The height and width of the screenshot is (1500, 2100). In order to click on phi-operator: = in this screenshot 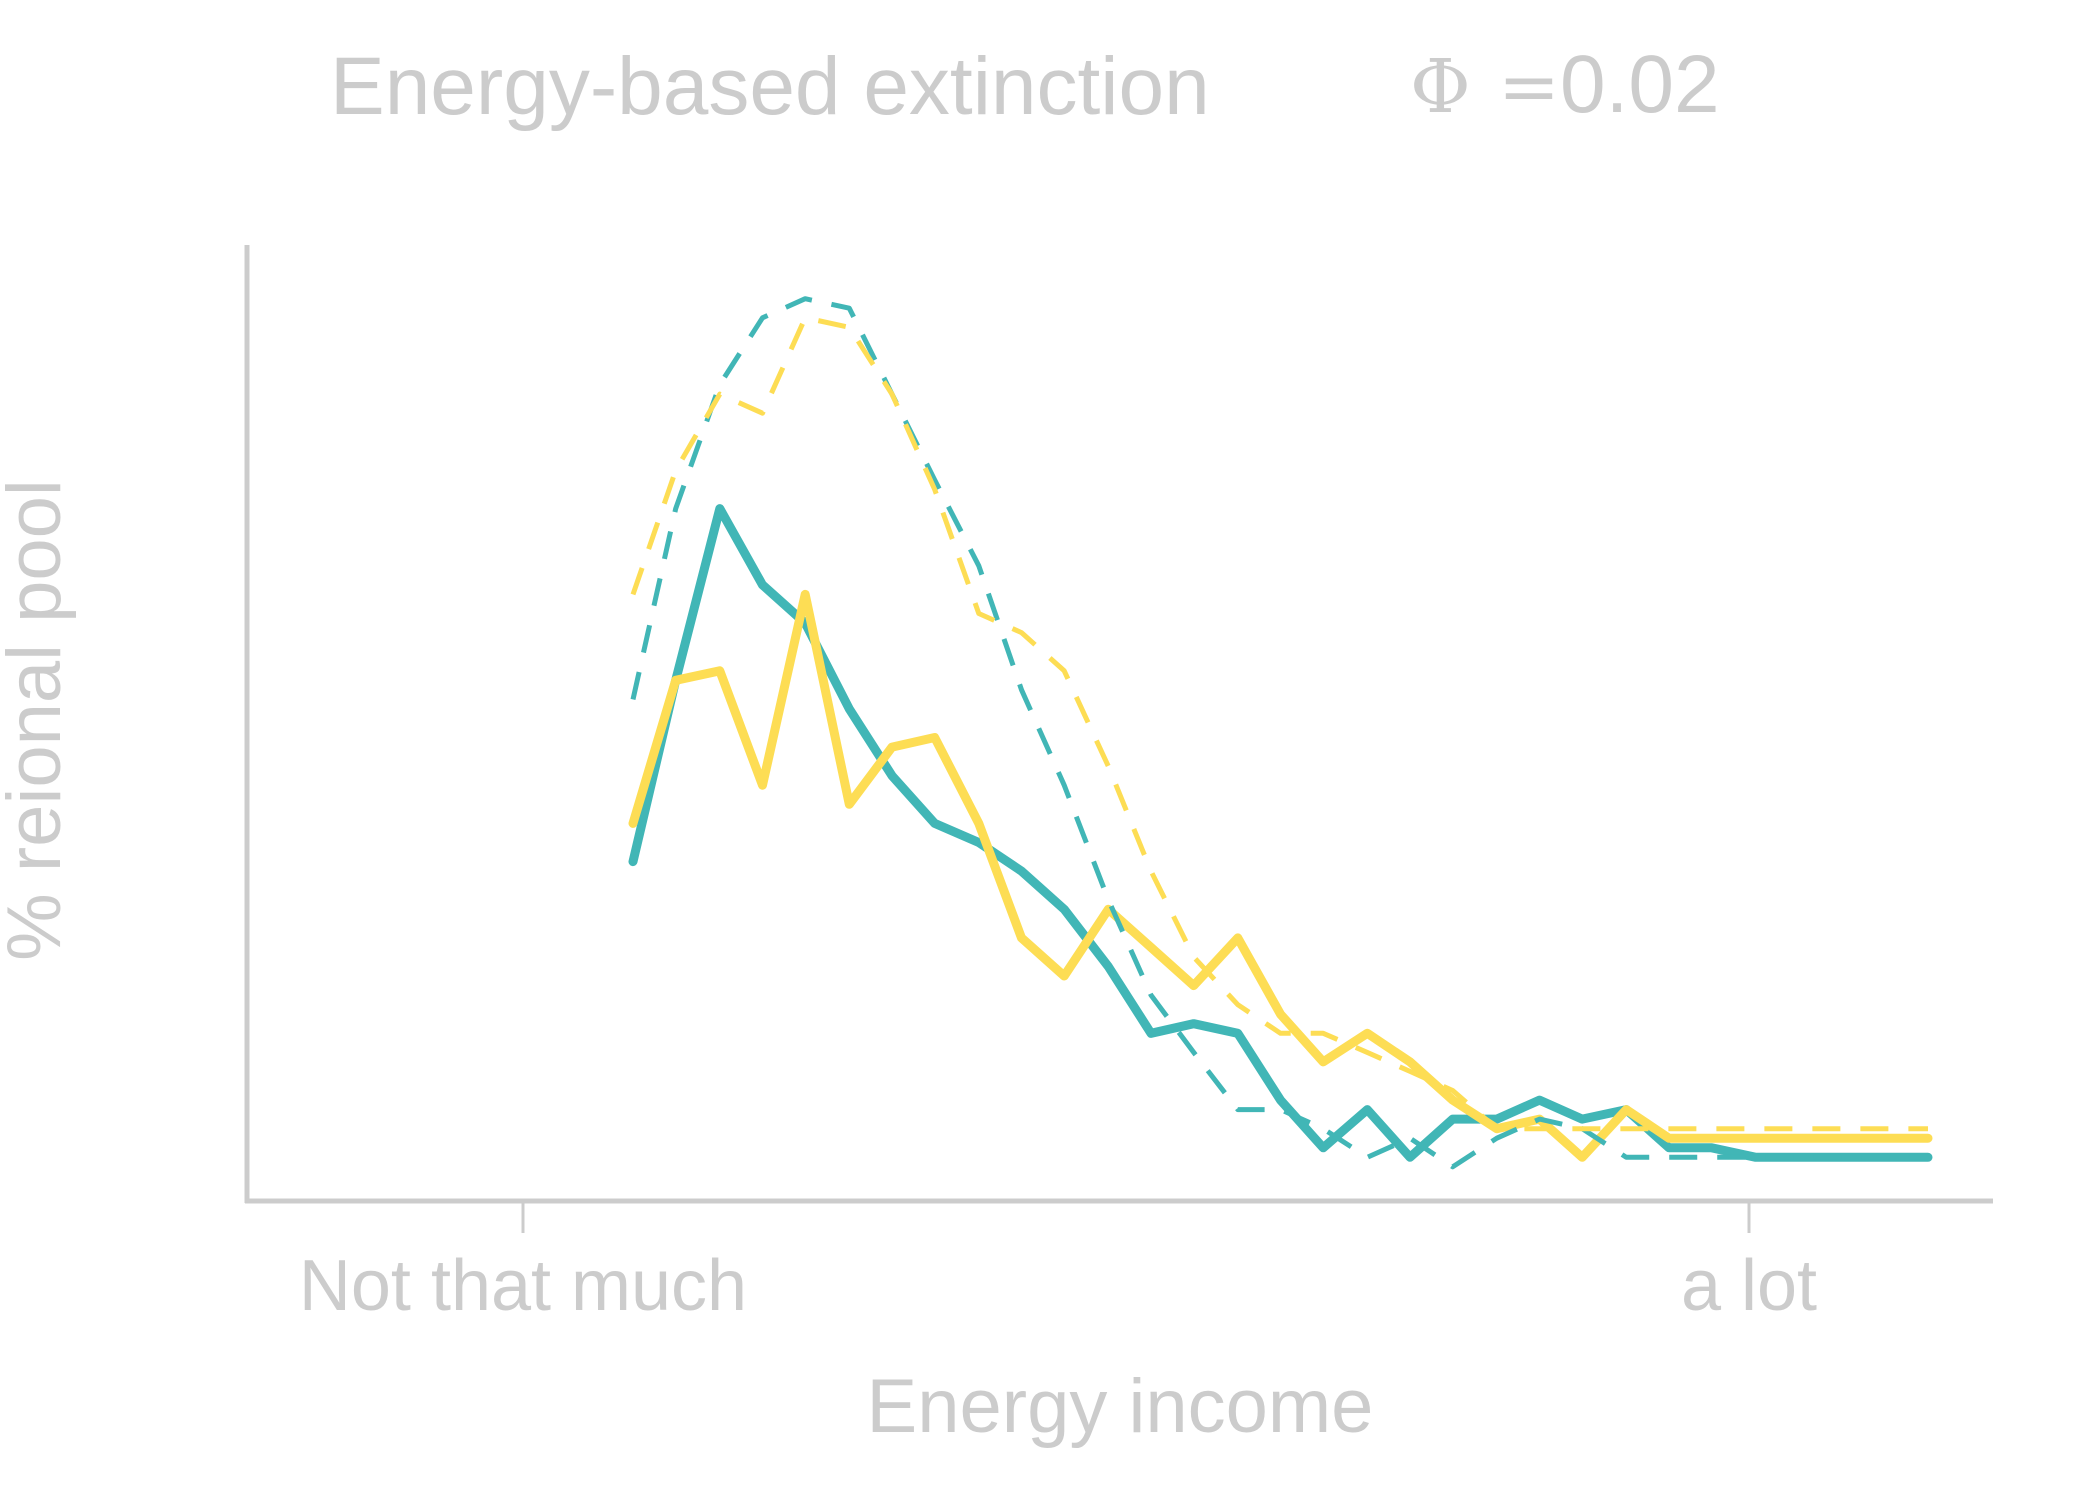, I will do `click(1529, 87)`.